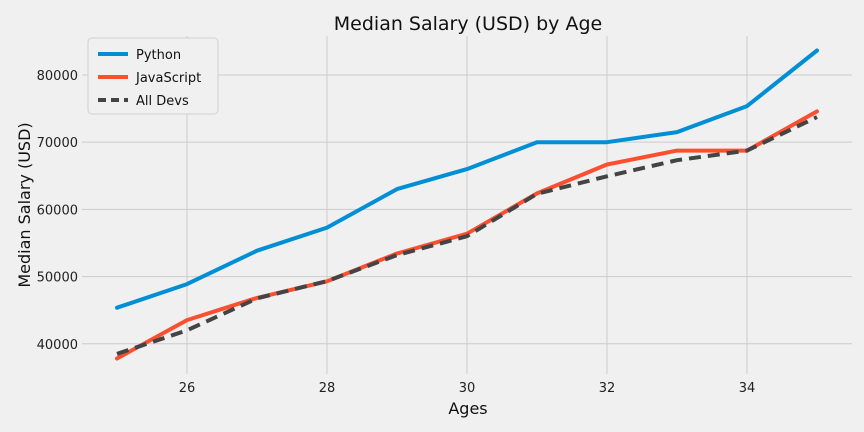  What do you see at coordinates (467, 408) in the screenshot?
I see `x-axis-label: Ages` at bounding box center [467, 408].